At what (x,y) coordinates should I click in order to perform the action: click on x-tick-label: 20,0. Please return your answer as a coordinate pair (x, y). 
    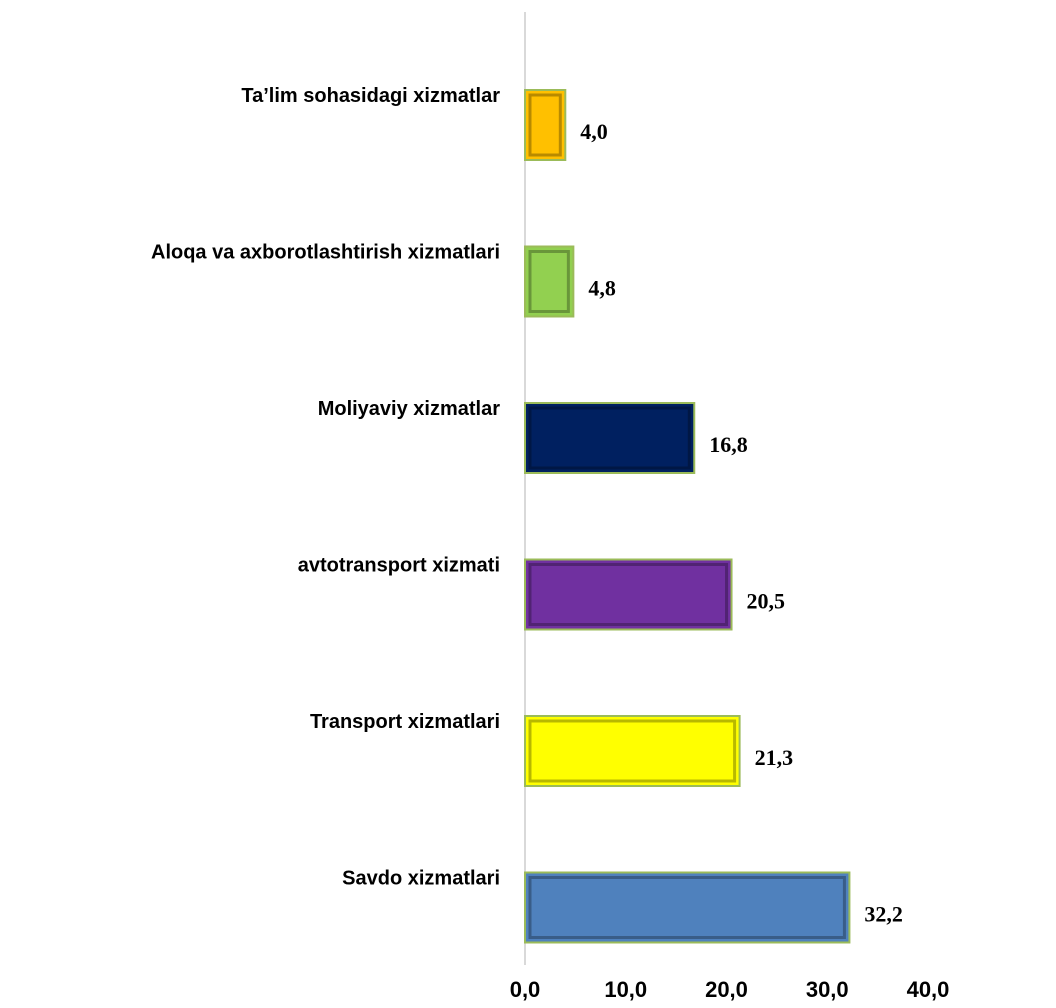
    Looking at the image, I should click on (726, 989).